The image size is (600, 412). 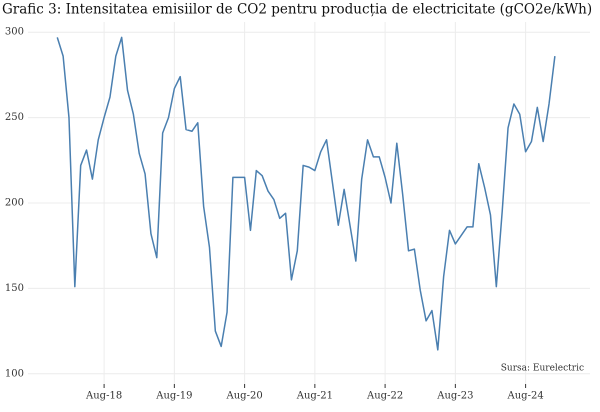 What do you see at coordinates (454, 396) in the screenshot?
I see `x-tick-label: Aug-23` at bounding box center [454, 396].